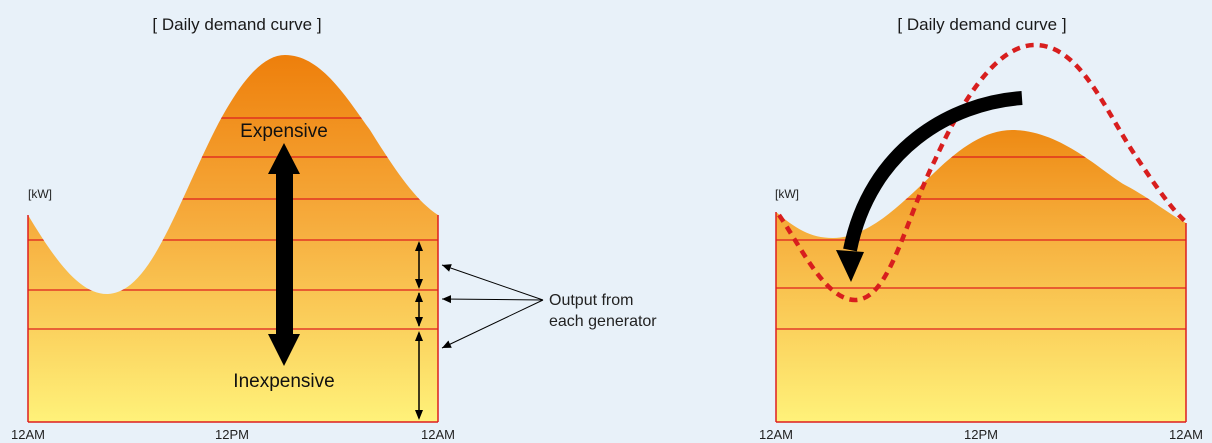 The width and height of the screenshot is (1212, 443). What do you see at coordinates (283, 381) in the screenshot?
I see `label-inexpensive: Inexpensive` at bounding box center [283, 381].